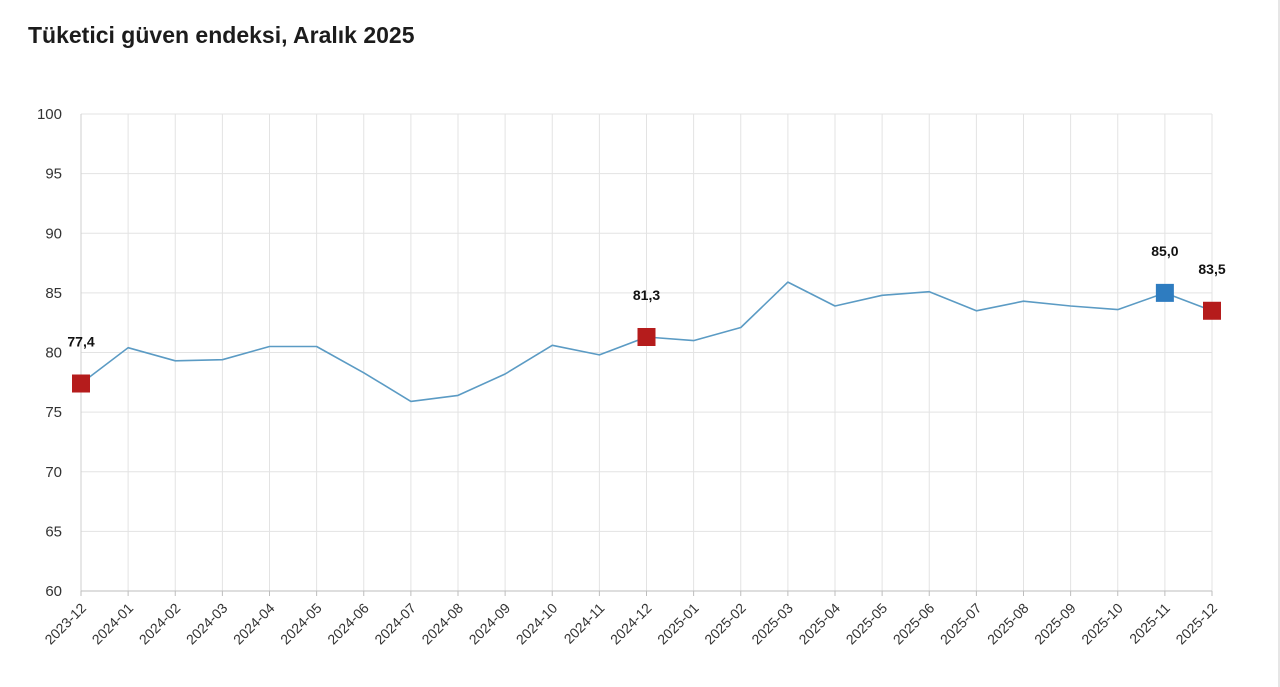 The image size is (1280, 687). Describe the element at coordinates (53, 174) in the screenshot. I see `y-tick-label: 95` at that location.